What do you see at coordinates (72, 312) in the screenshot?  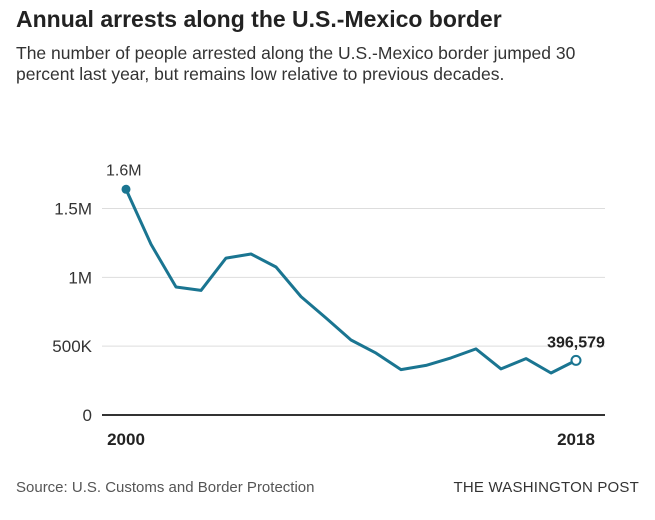 I see `y-axis-ticks: 0 500K 1M 1.5M` at bounding box center [72, 312].